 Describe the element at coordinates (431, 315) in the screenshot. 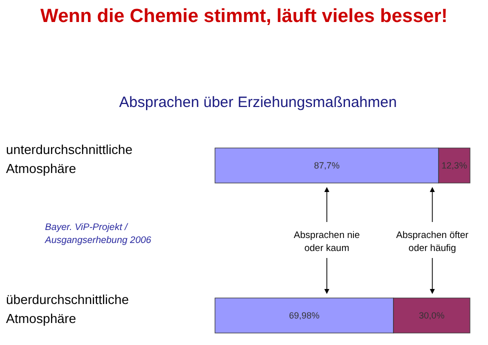

I see `data-label: 30,0%` at that location.